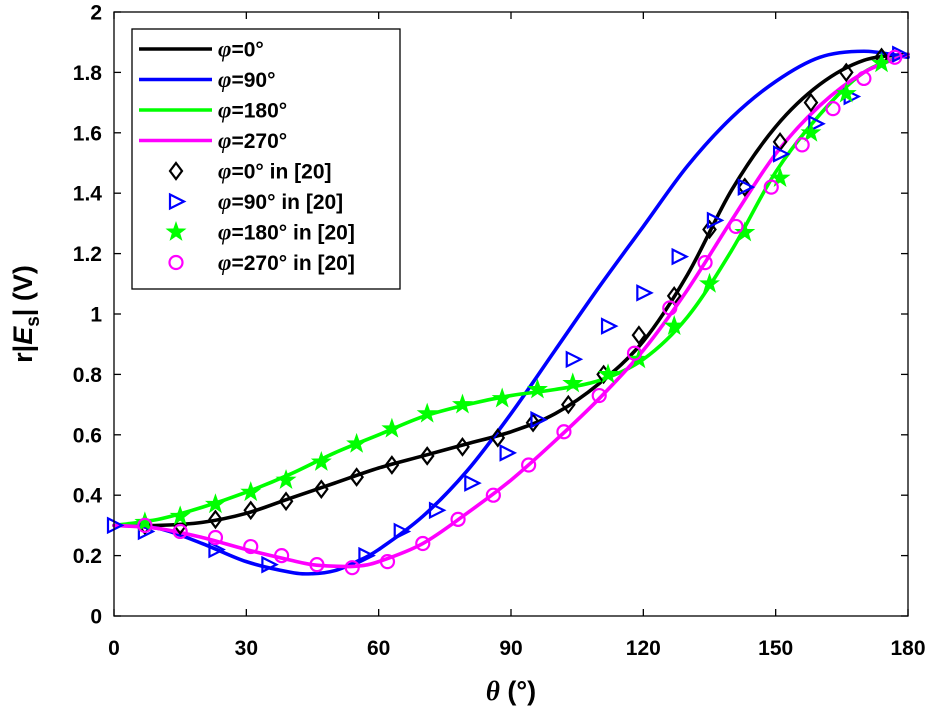  I want to click on y-tick-label: 0.2, so click(87, 556).